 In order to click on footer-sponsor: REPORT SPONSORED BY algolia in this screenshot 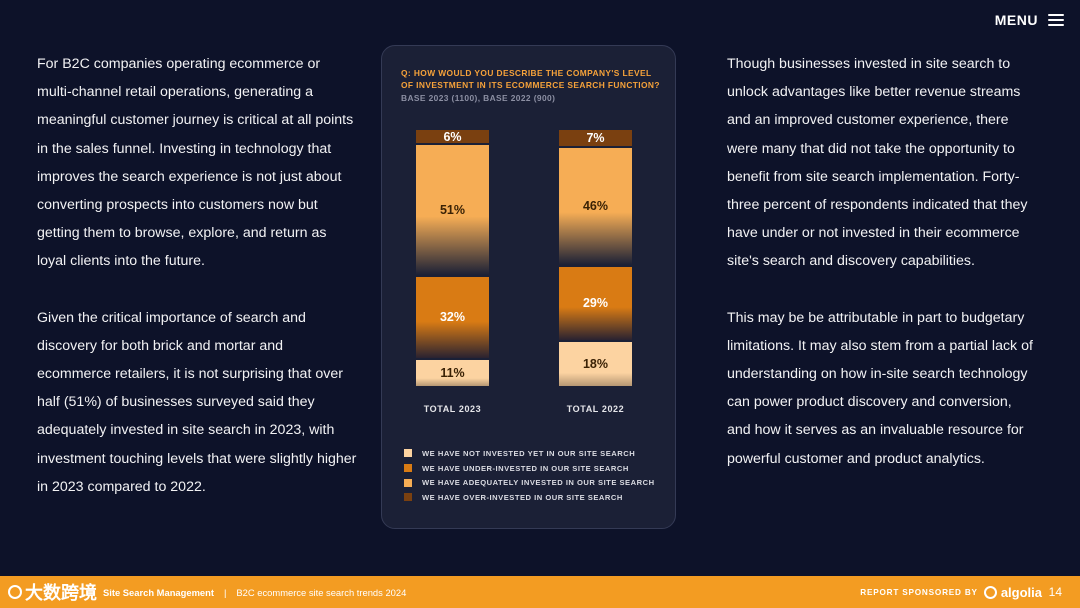, I will do `click(951, 592)`.